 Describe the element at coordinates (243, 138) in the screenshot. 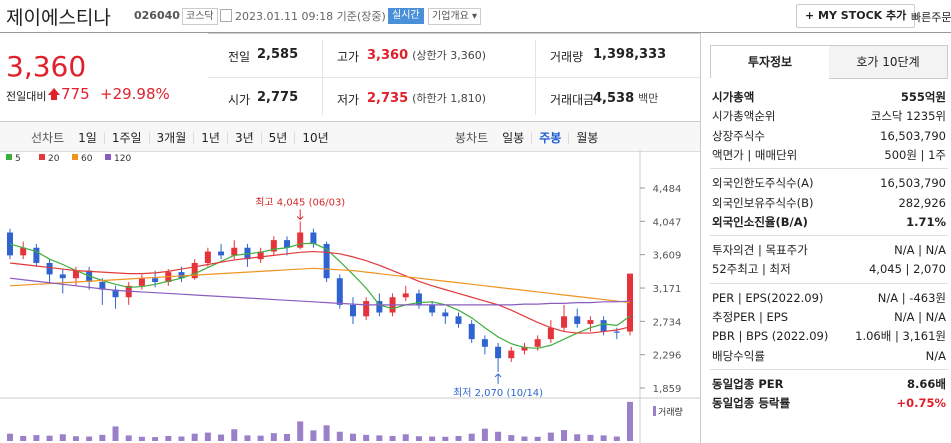

I see `period-tab: 3년` at that location.